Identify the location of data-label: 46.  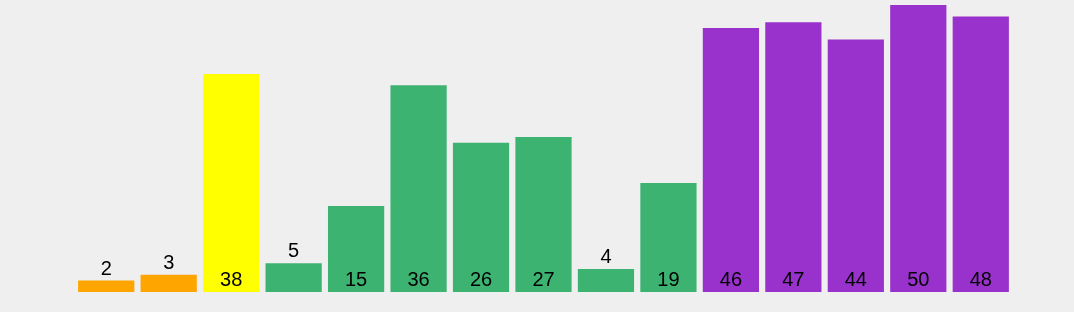
(731, 279).